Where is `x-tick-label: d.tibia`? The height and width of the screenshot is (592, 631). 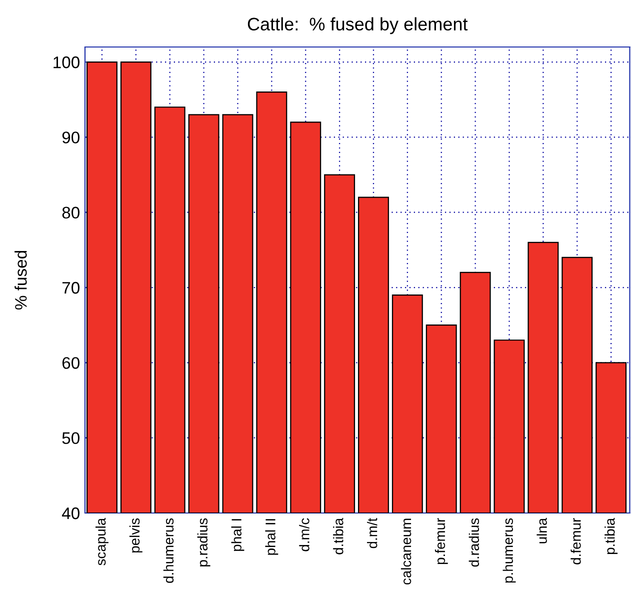
x-tick-label: d.tibia is located at coordinates (338, 536).